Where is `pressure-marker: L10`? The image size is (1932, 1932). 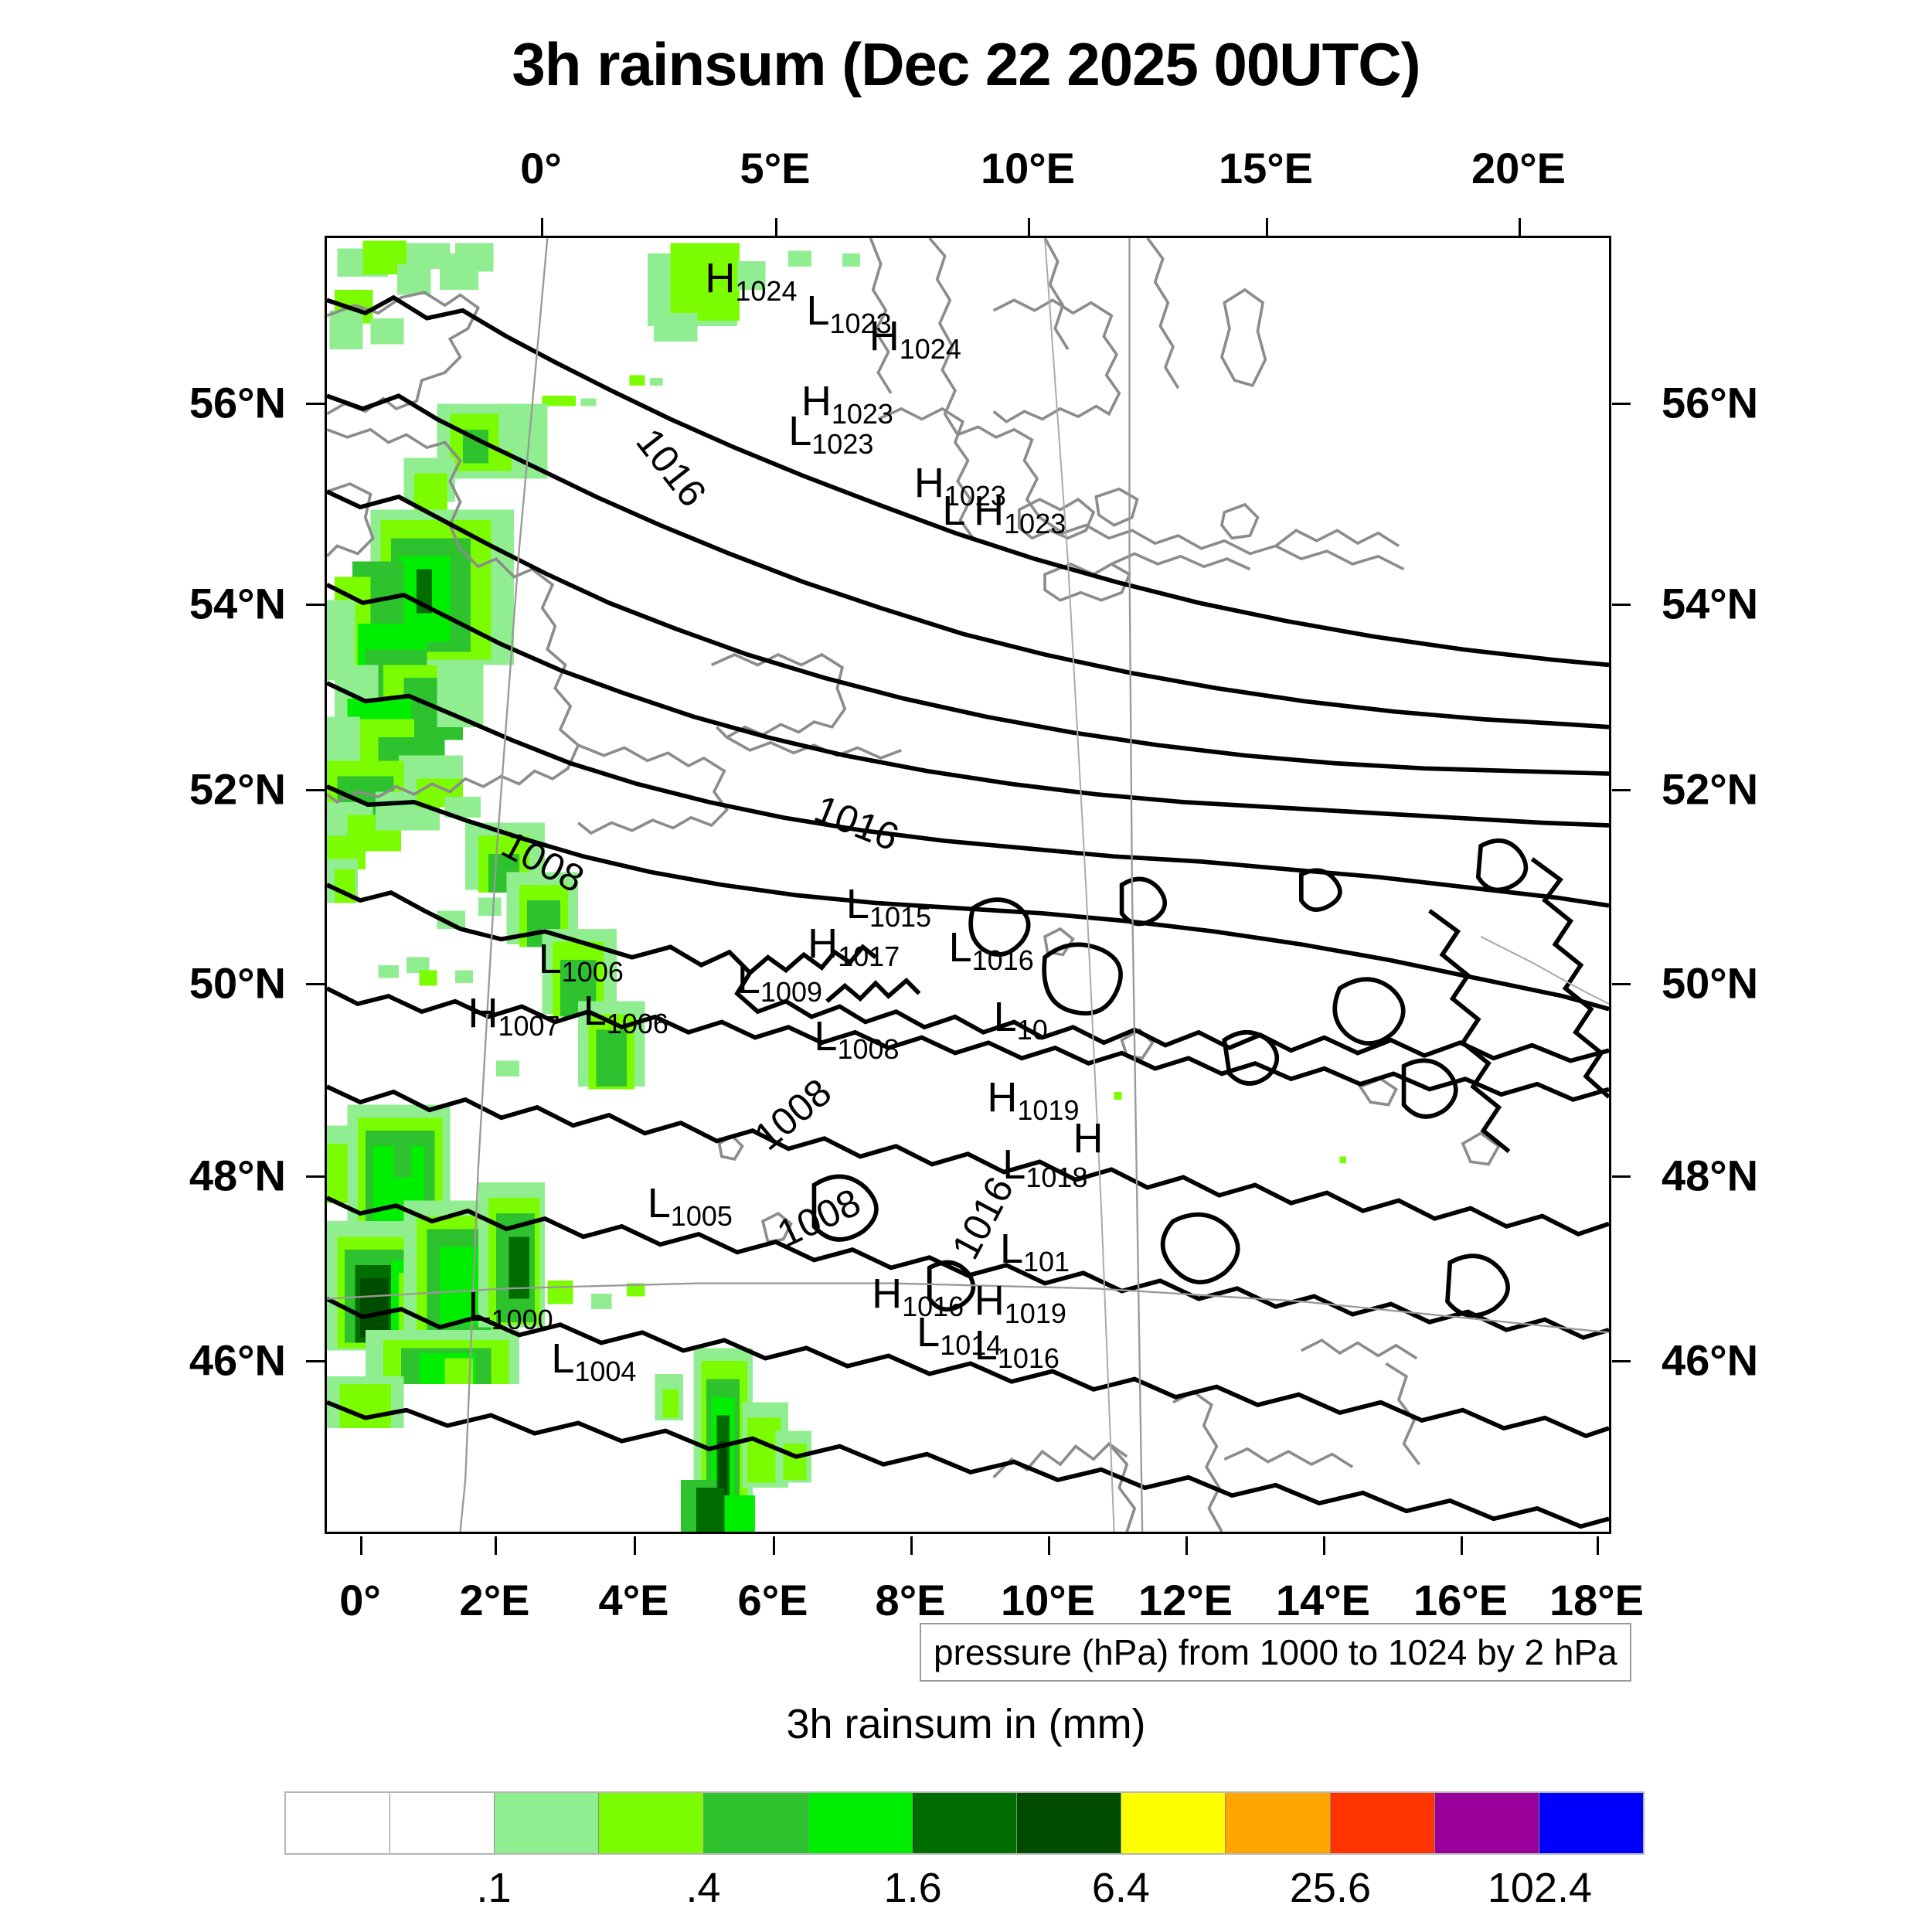 pressure-marker: L10 is located at coordinates (1020, 1020).